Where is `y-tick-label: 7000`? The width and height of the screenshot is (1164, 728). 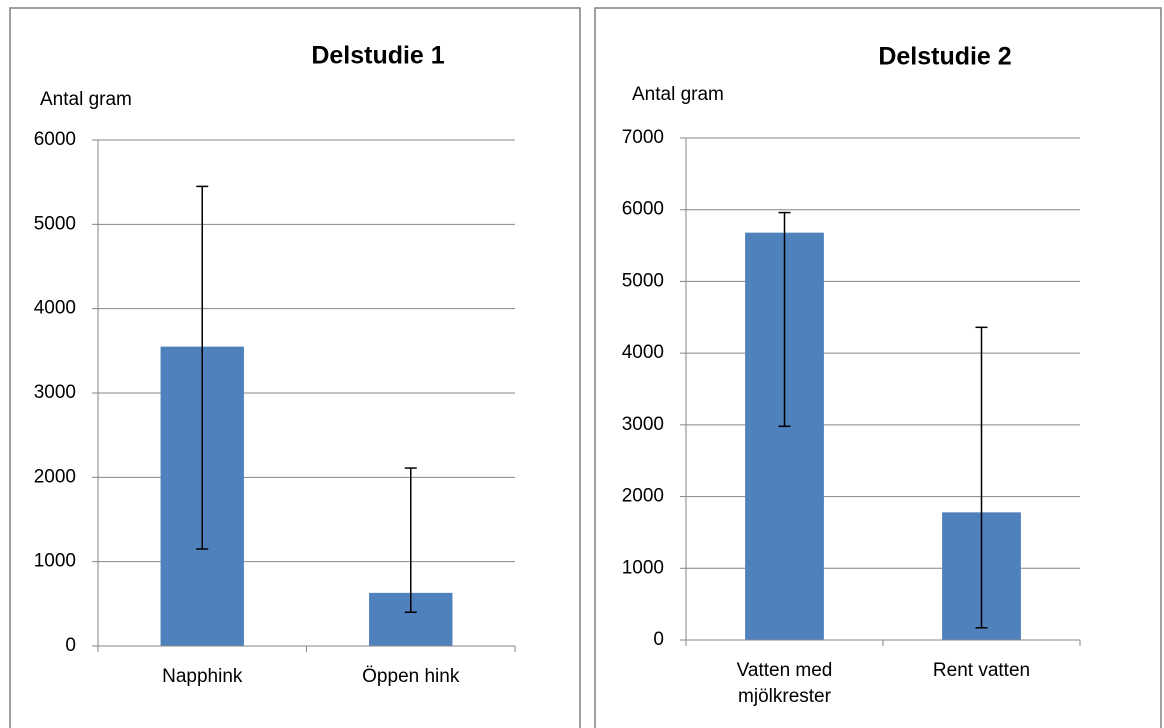 y-tick-label: 7000 is located at coordinates (643, 137).